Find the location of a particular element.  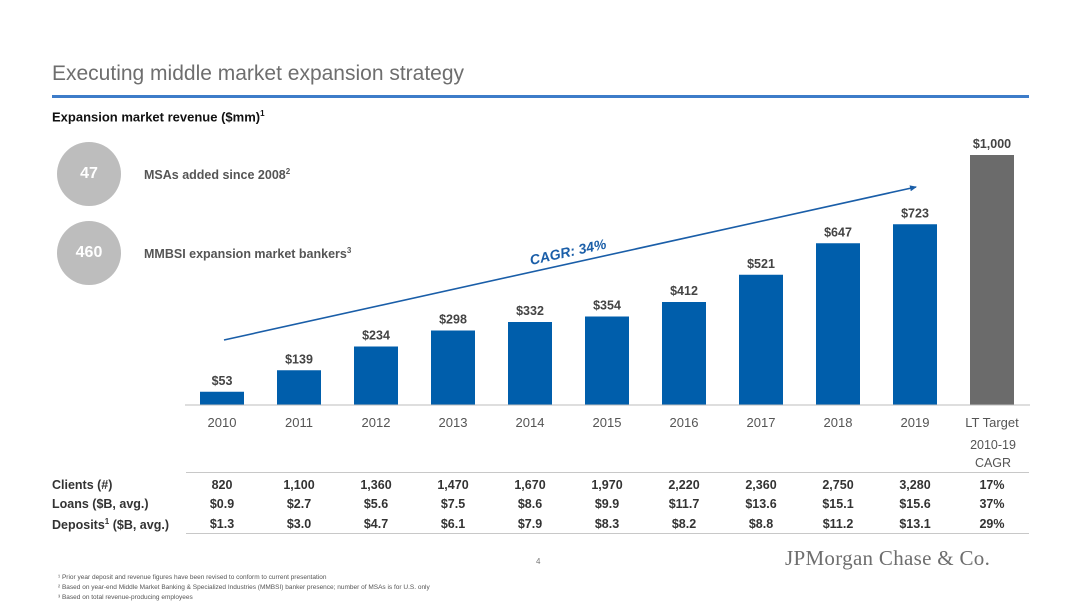

cagr-cell: 17% is located at coordinates (992, 485).